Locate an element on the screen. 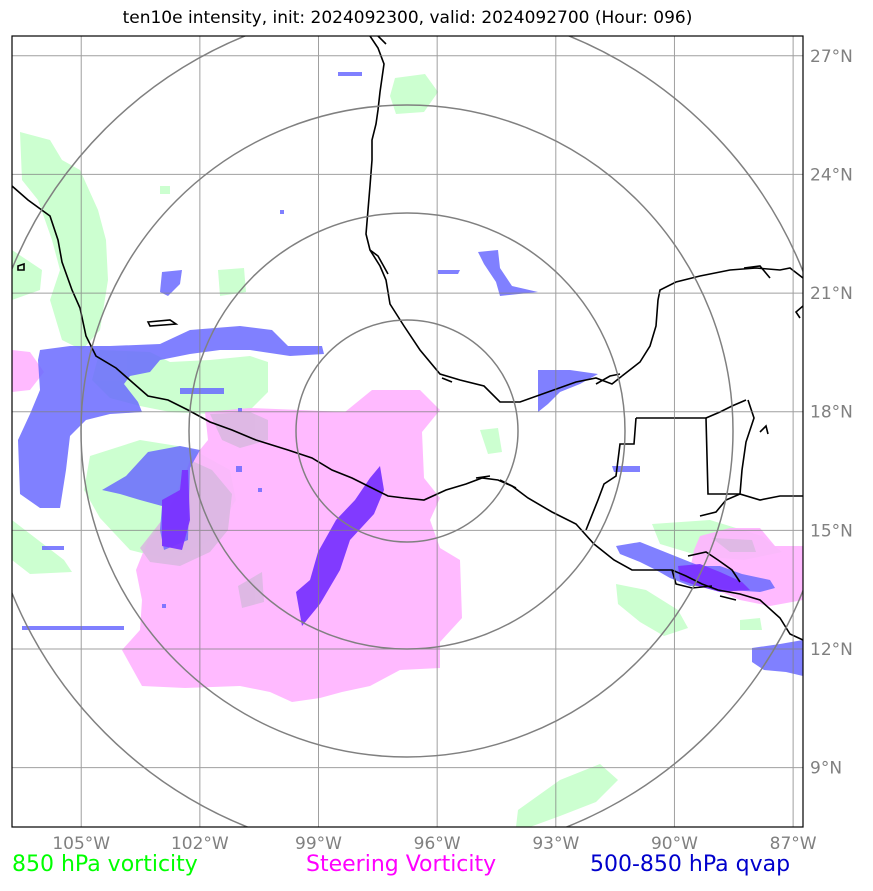 The width and height of the screenshot is (873, 891). lat-tick-labels: 27°N 24°N 21°N 18°N 15°N 12°N 9°N is located at coordinates (831, 413).